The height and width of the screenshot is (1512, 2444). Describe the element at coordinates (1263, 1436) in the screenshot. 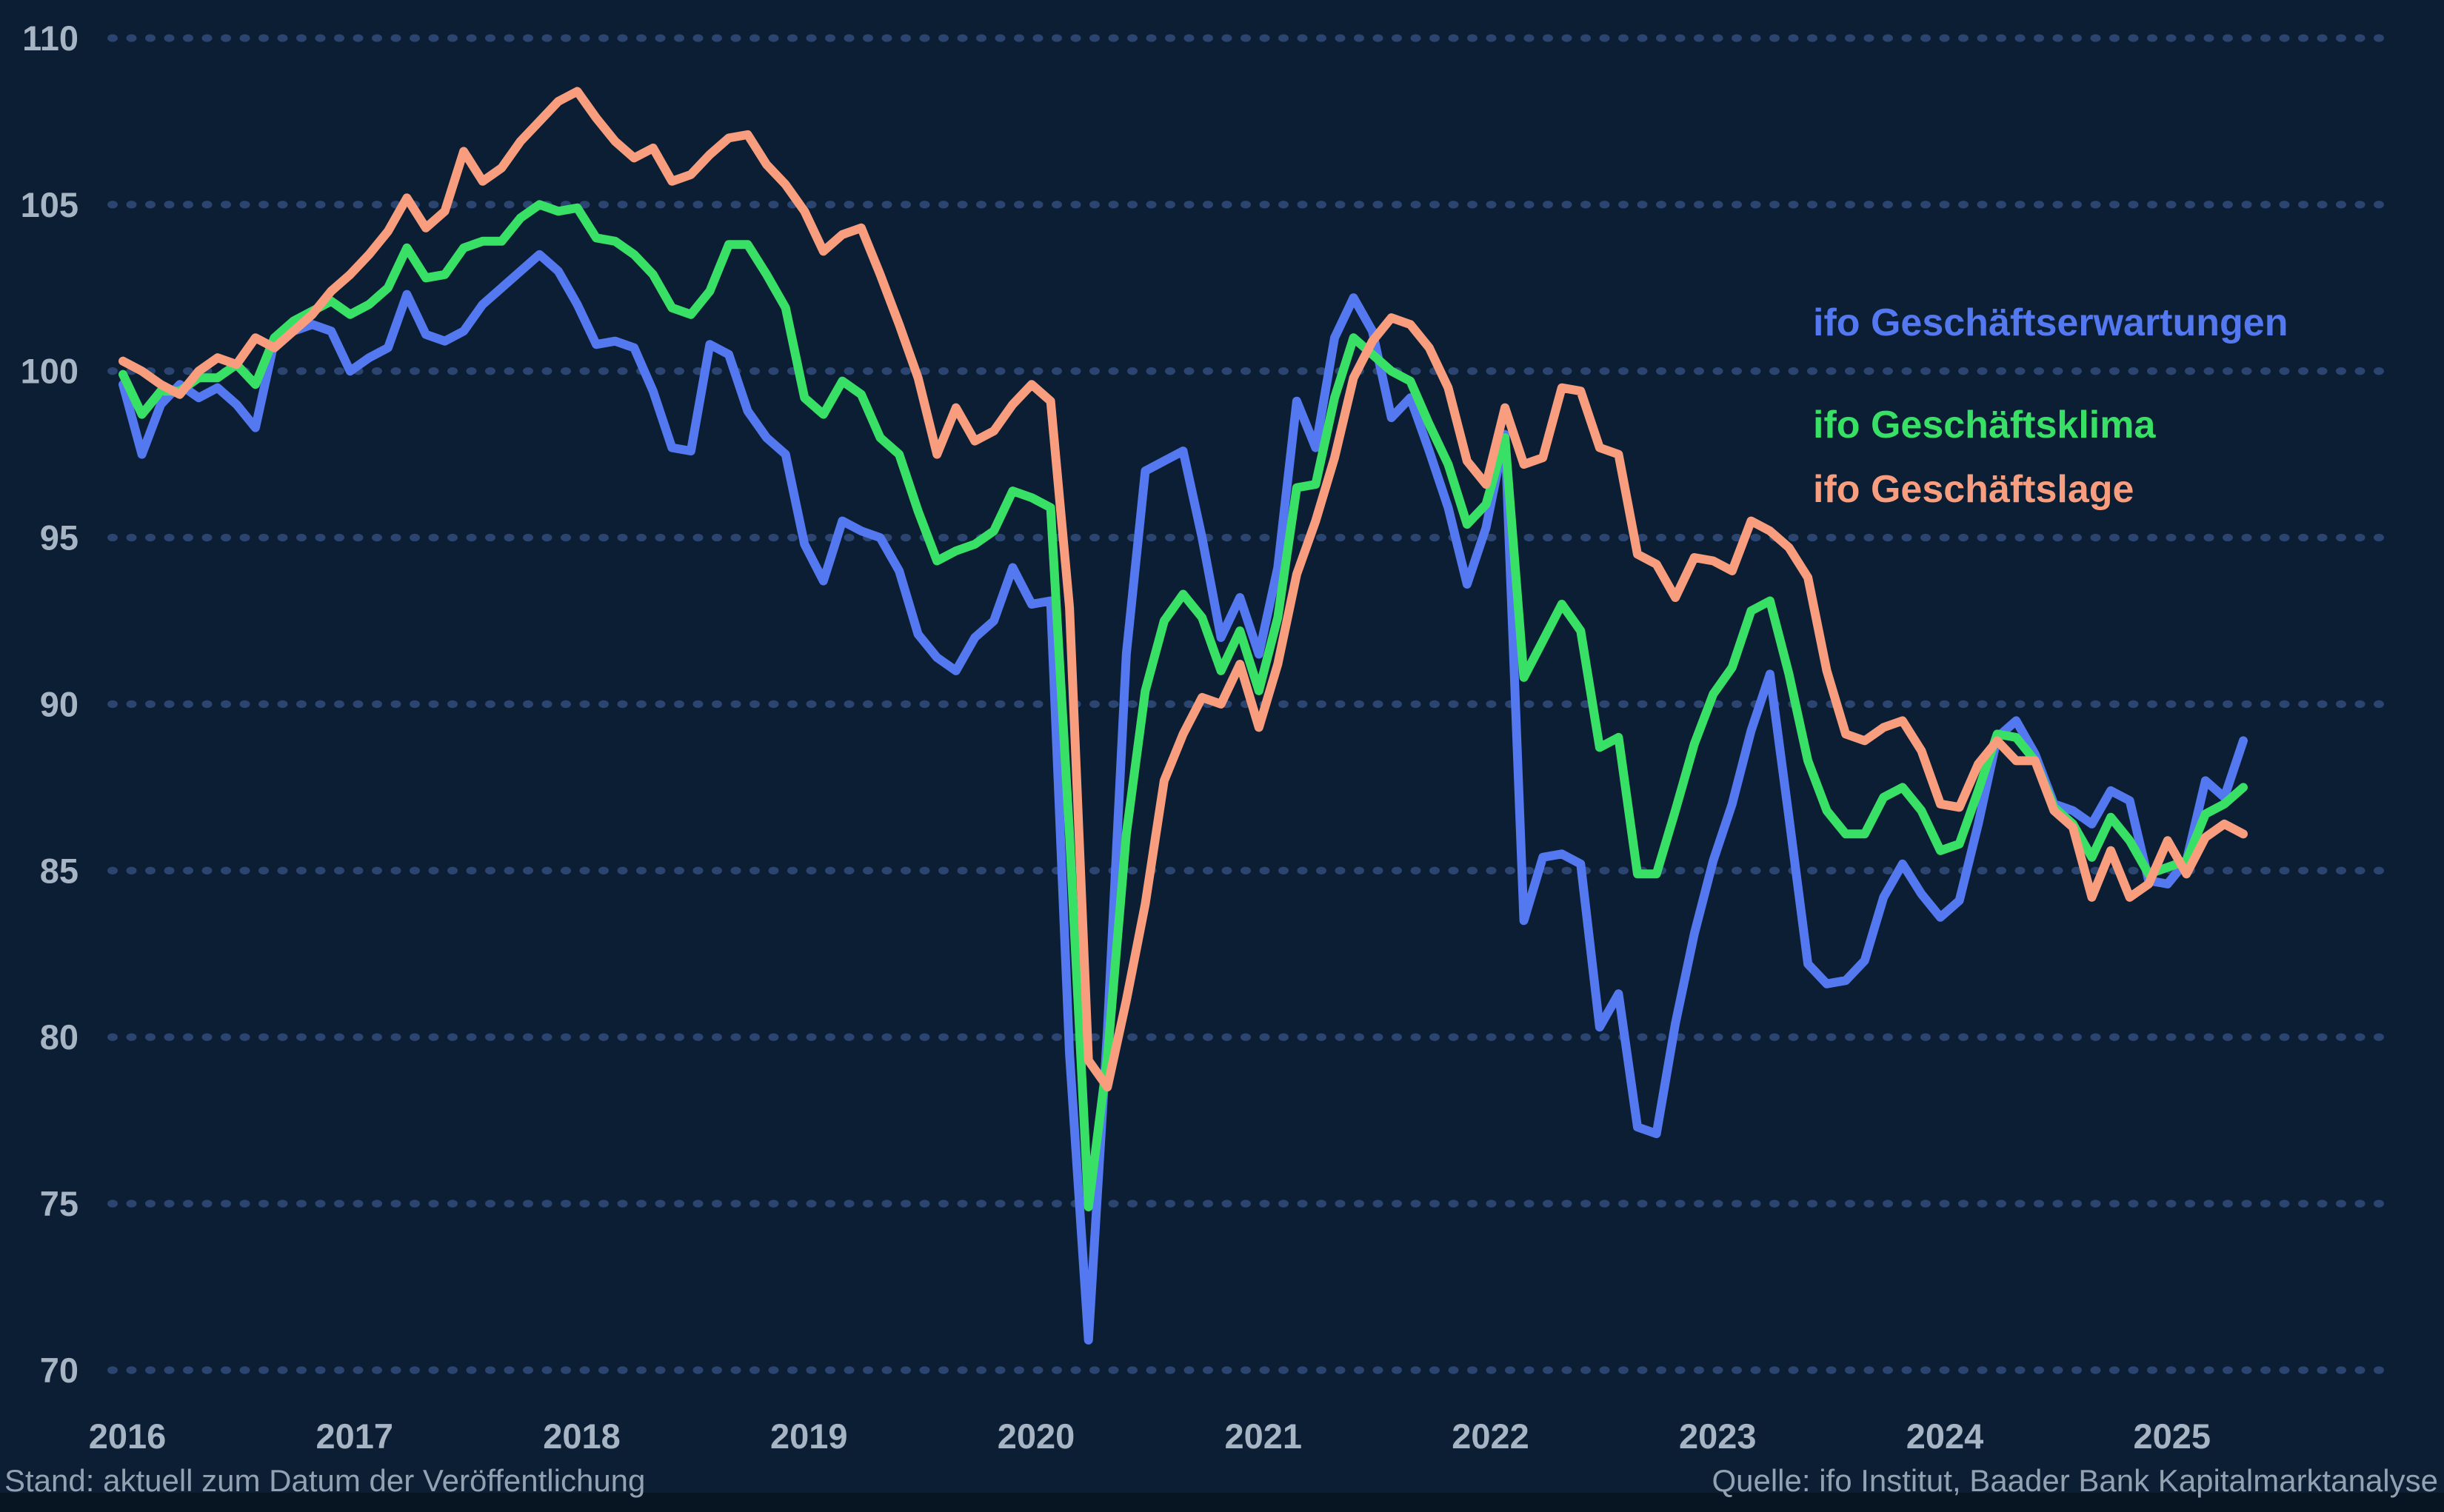

I see `x-axis-tick-label: 2021` at that location.